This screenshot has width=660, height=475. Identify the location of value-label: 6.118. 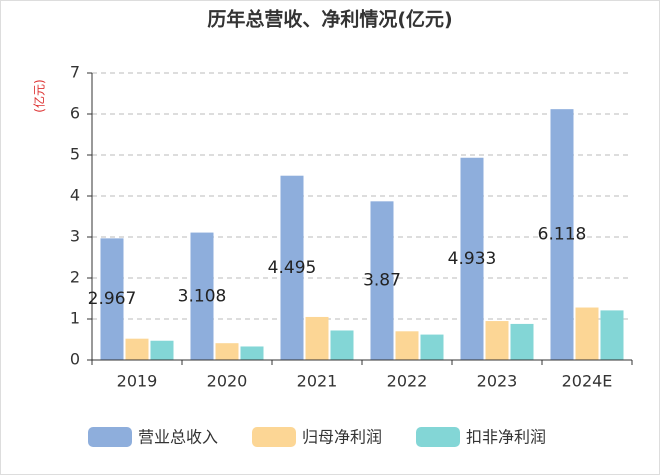
(562, 235).